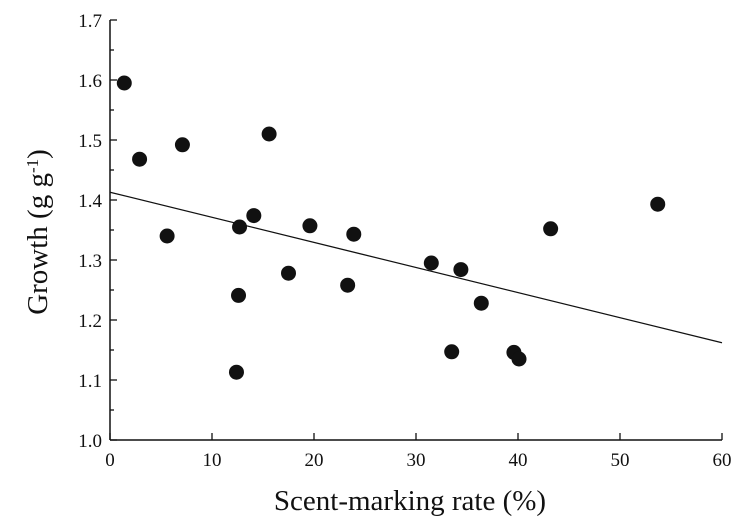 The image size is (740, 520). What do you see at coordinates (212, 460) in the screenshot?
I see `x-tick-label: 10` at bounding box center [212, 460].